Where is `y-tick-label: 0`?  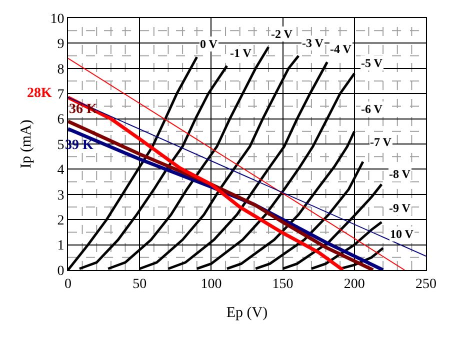 y-tick-label: 0 is located at coordinates (60, 271).